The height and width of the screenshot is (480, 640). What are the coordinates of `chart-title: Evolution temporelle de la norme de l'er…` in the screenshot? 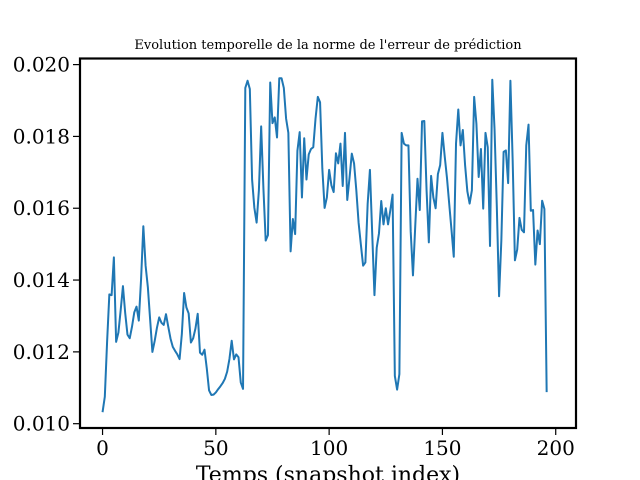 It's located at (328, 45).